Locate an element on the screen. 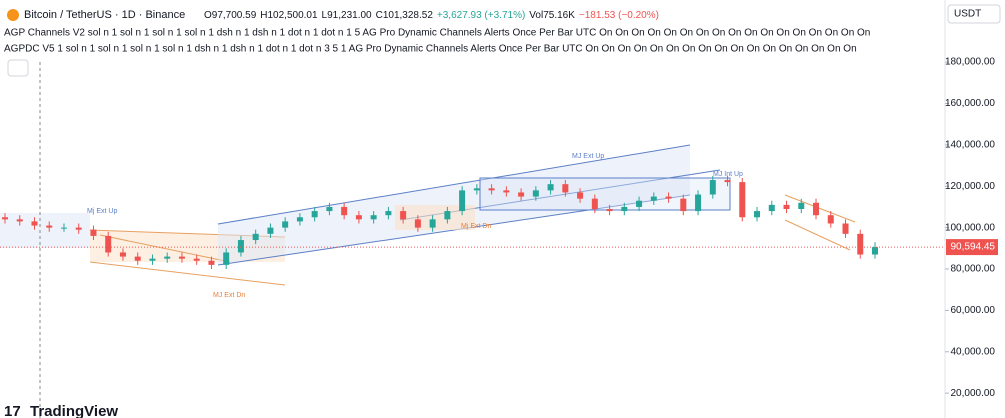  logo: TradingView is located at coordinates (74, 410).